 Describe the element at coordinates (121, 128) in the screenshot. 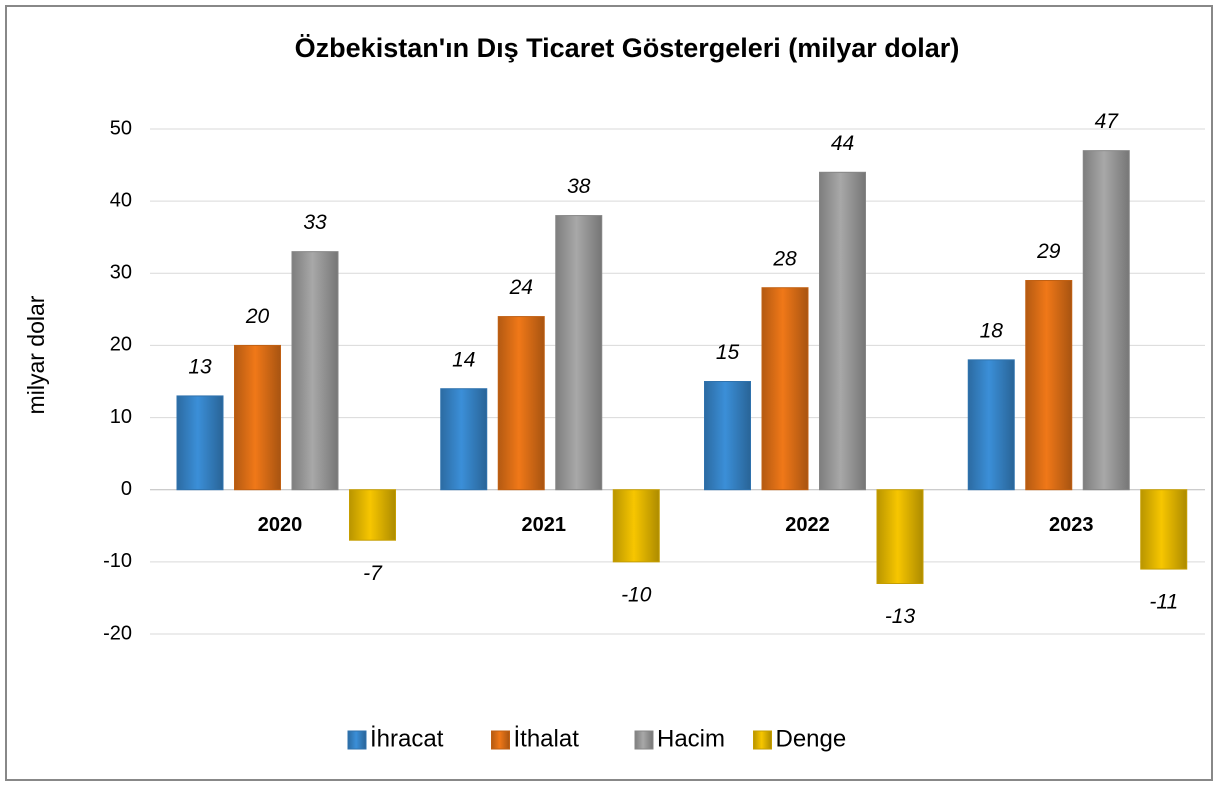

I see `y-tick-label: 50` at that location.